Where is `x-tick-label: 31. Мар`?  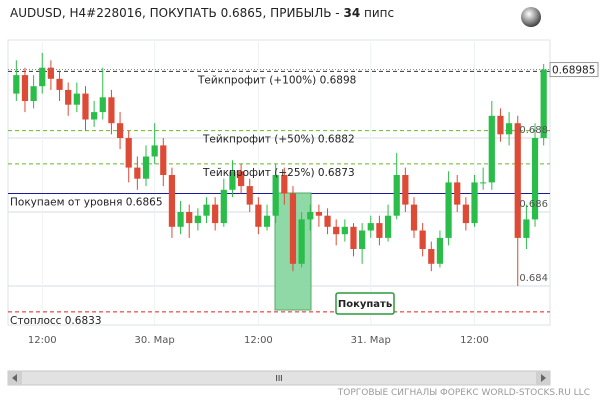
x-tick-label: 31. Мар is located at coordinates (371, 340).